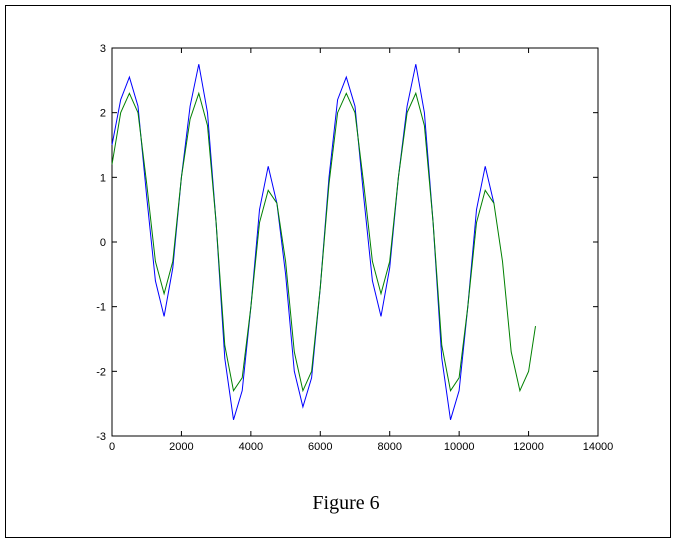  What do you see at coordinates (389, 447) in the screenshot?
I see `x-tick-label: 8000` at bounding box center [389, 447].